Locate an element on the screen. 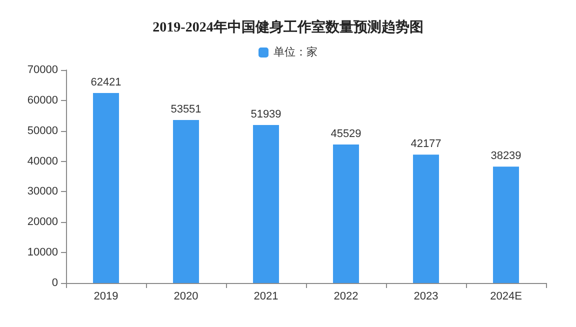 The image size is (576, 327). y-tick-label: 40000 is located at coordinates (42, 161).